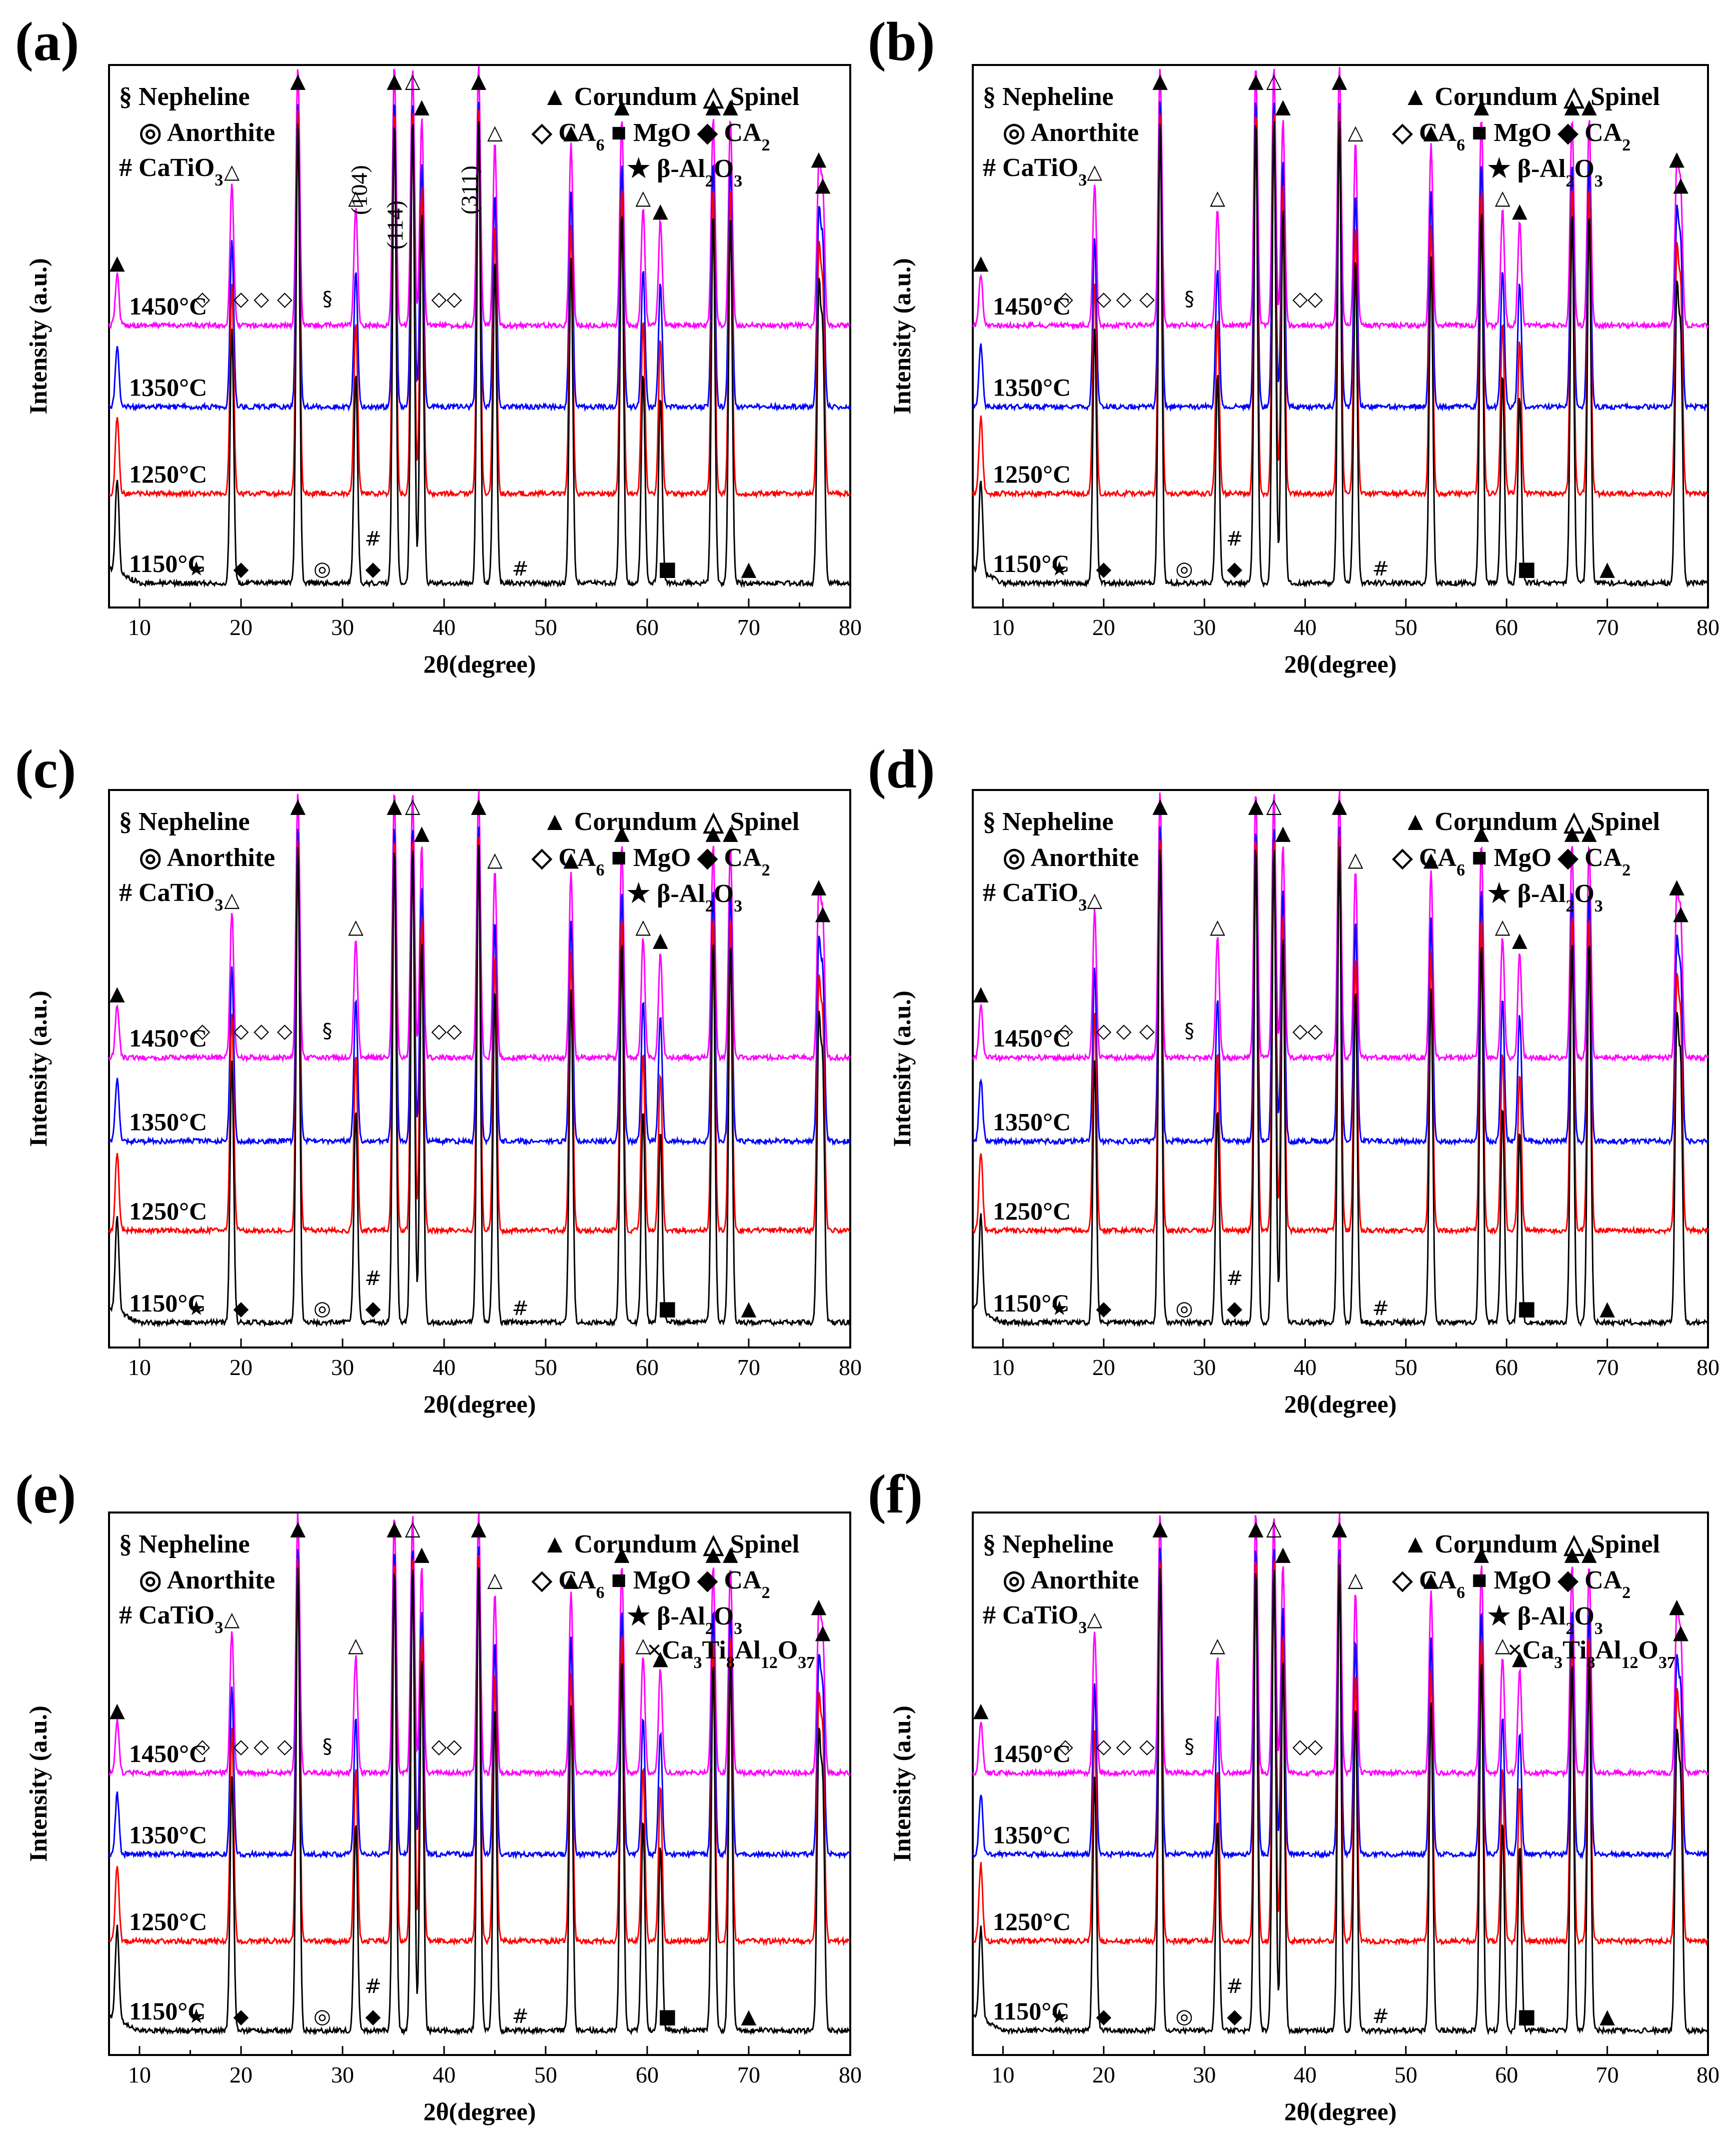 Image resolution: width=1731 pixels, height=2156 pixels. Describe the element at coordinates (1526, 2016) in the screenshot. I see `phase-marker-1150: ■` at that location.